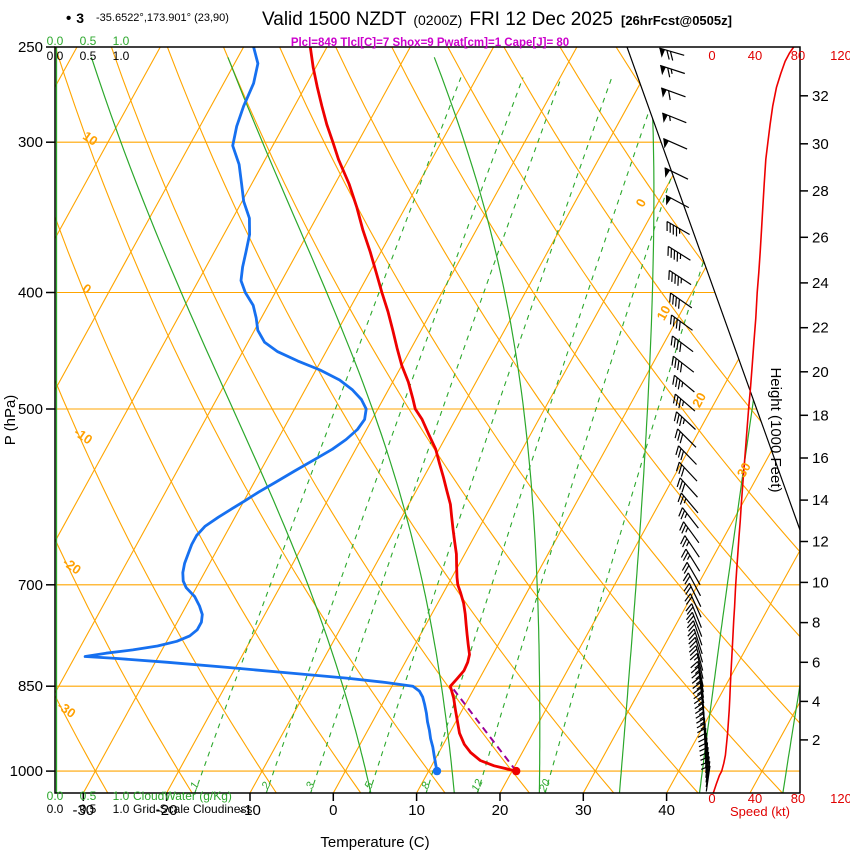  Describe the element at coordinates (121, 796) in the screenshot. I see `cloudwater-scale-tick-bottom: 1.0` at that location.